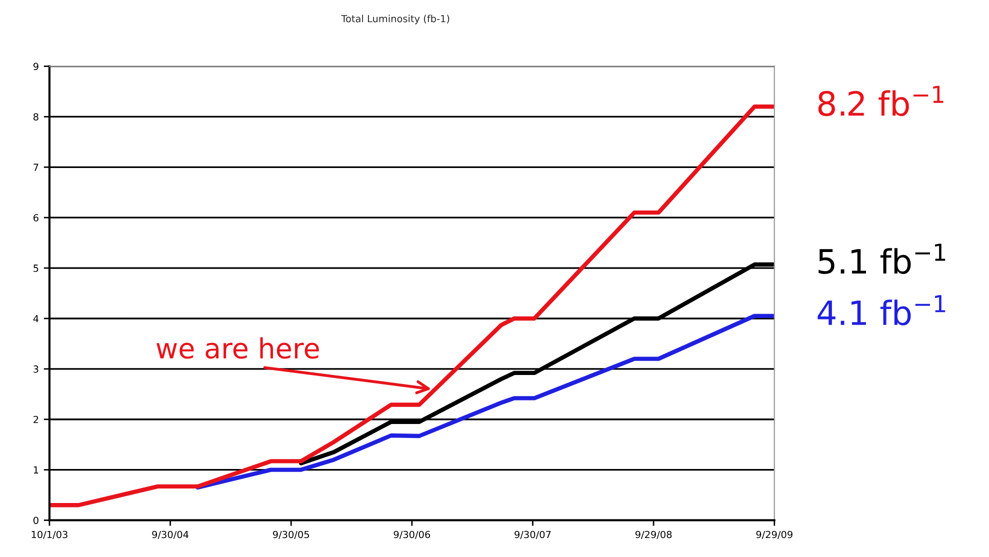  What do you see at coordinates (882, 310) in the screenshot?
I see `series-label: 4.1 fb$^{−1}$` at bounding box center [882, 310].